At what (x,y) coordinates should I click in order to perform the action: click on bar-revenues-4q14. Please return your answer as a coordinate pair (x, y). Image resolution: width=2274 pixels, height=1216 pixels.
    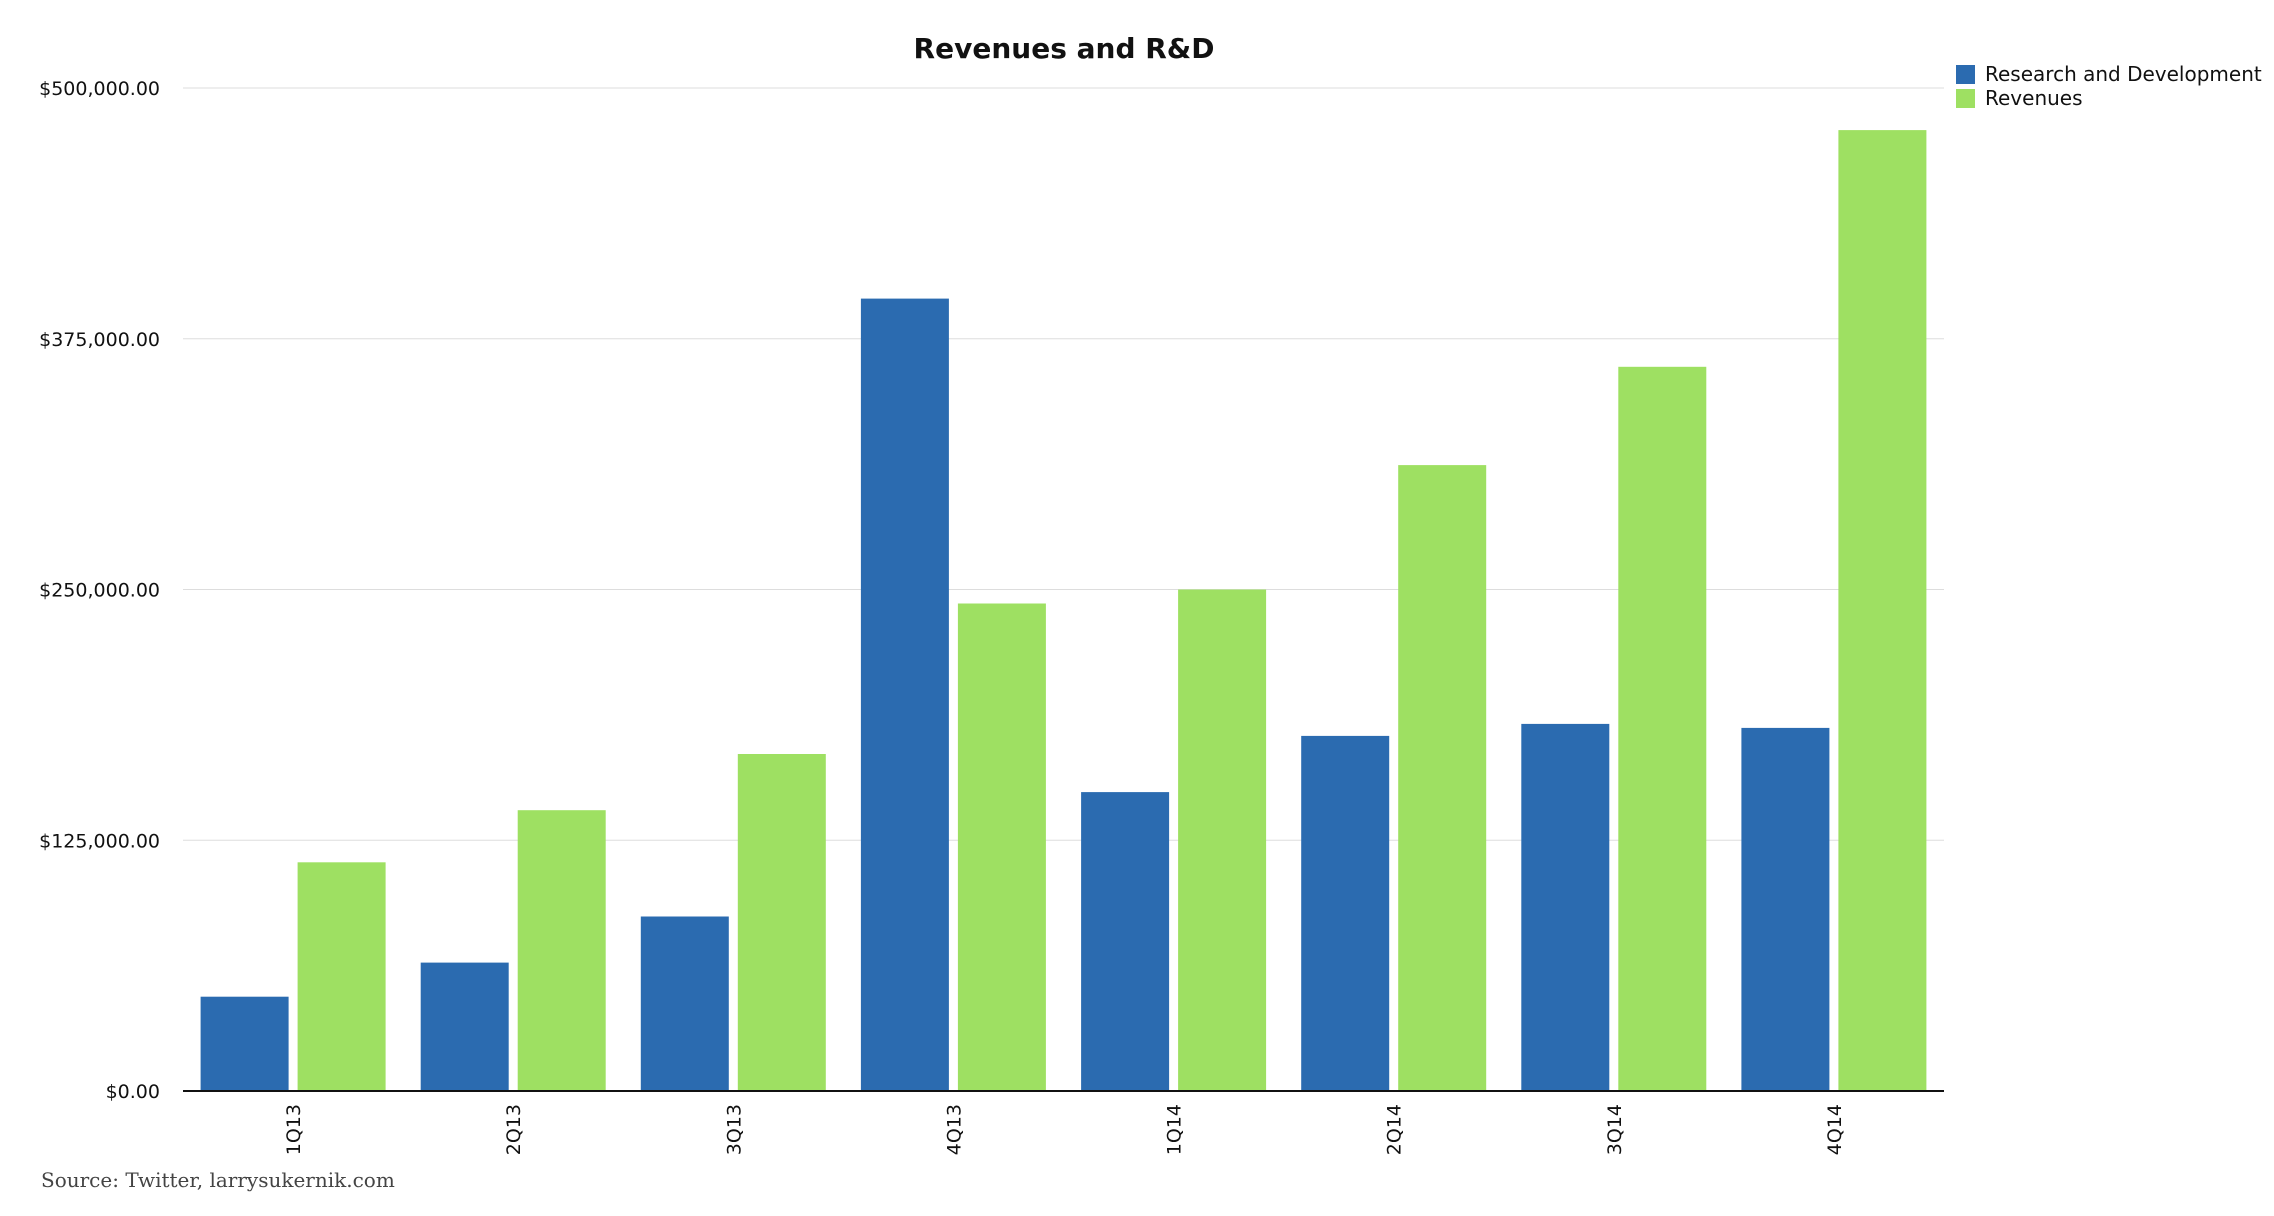
    Looking at the image, I should click on (1882, 611).